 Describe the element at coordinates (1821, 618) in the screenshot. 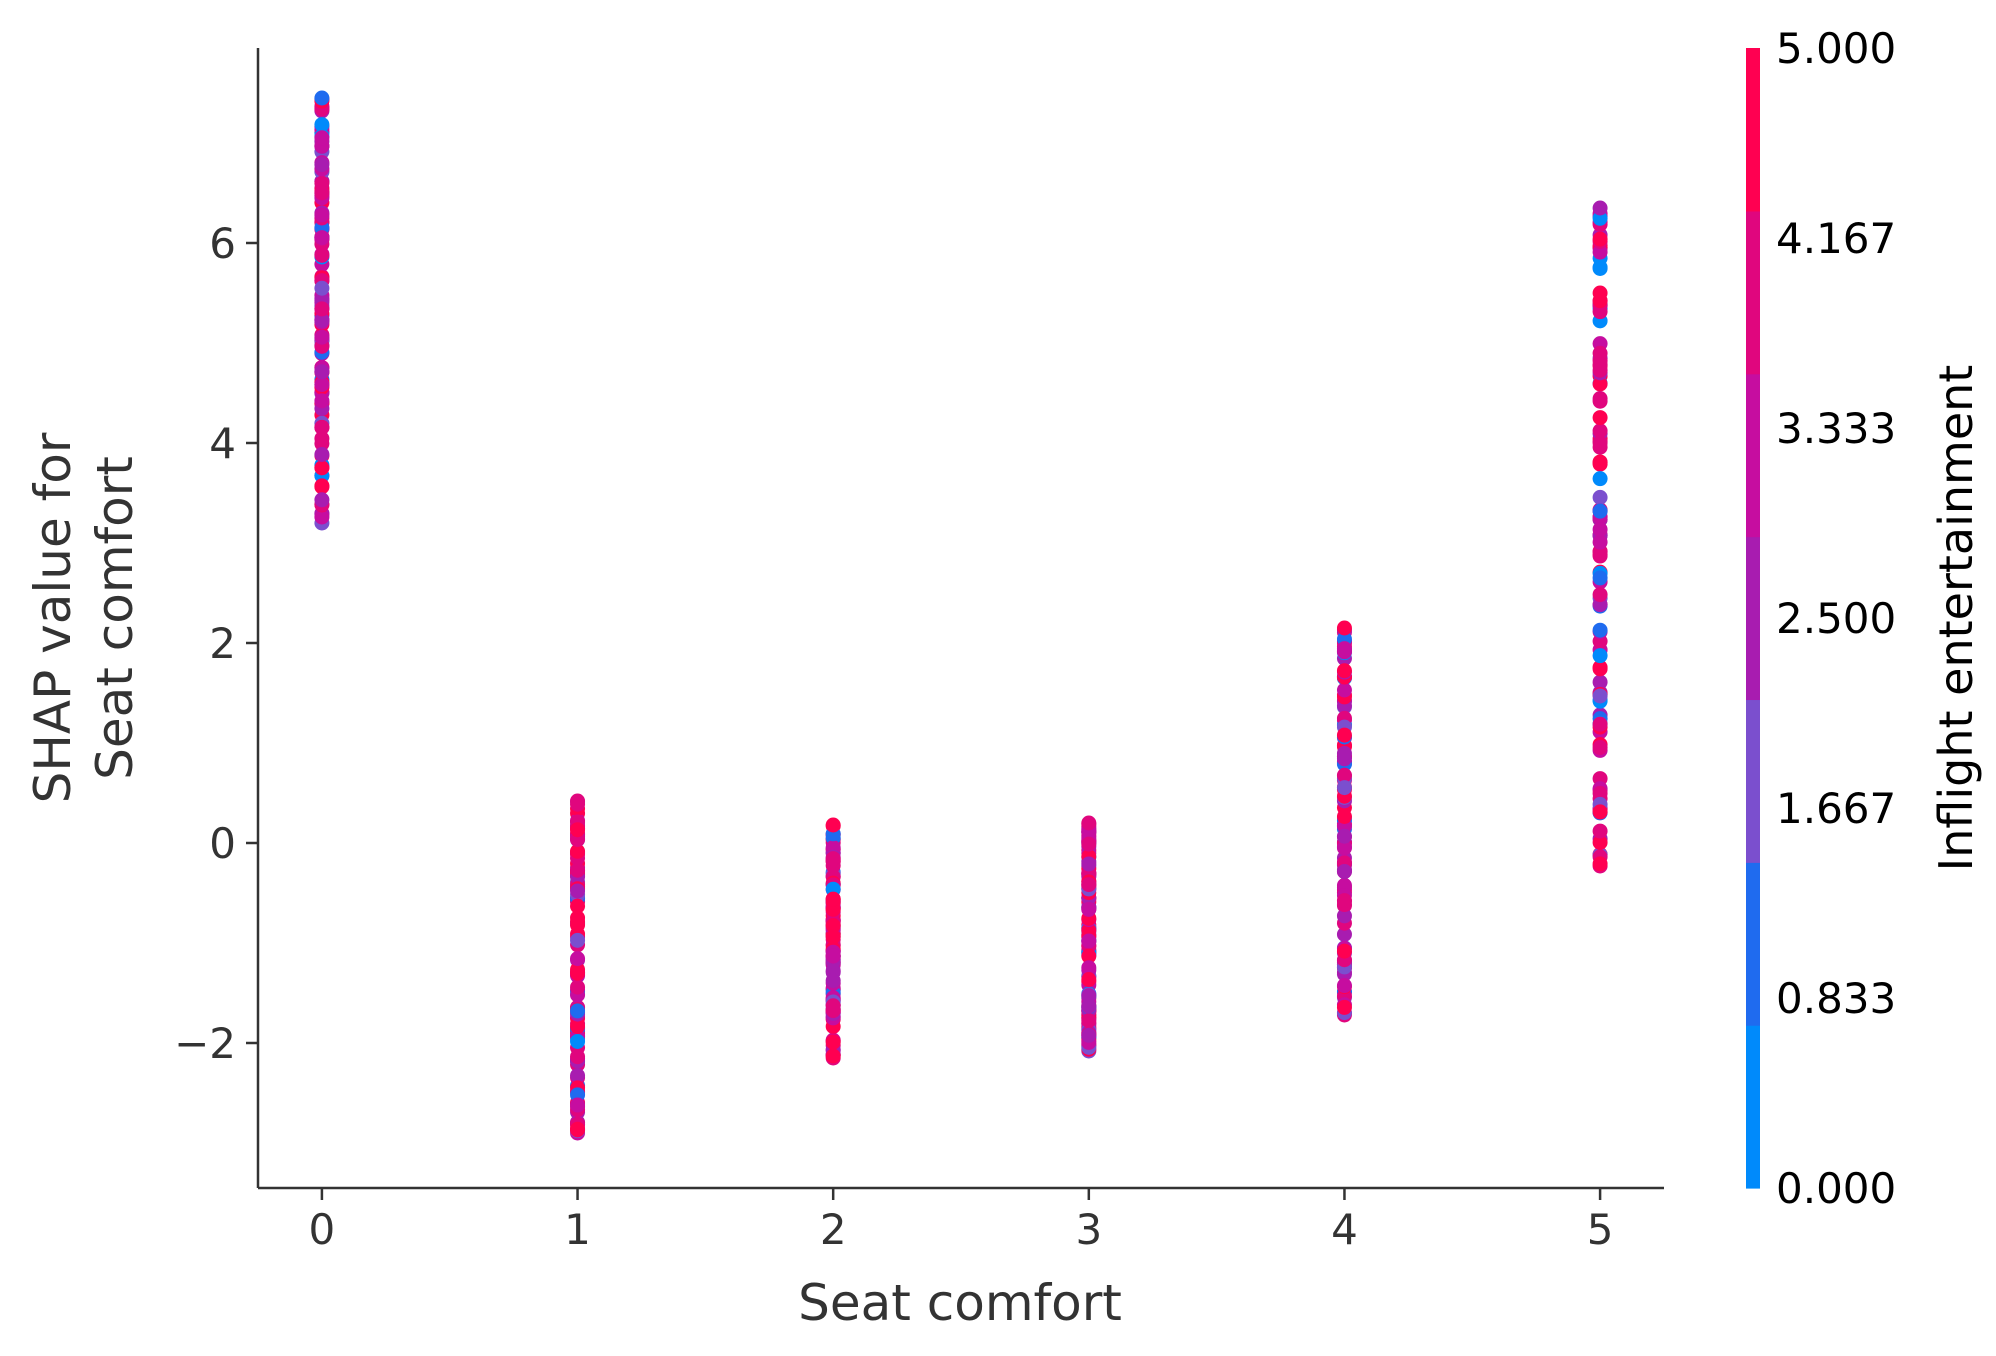

I see `colorbar: 0.000 0.833 1.667 2.500 3.333 4.167 5.000` at that location.